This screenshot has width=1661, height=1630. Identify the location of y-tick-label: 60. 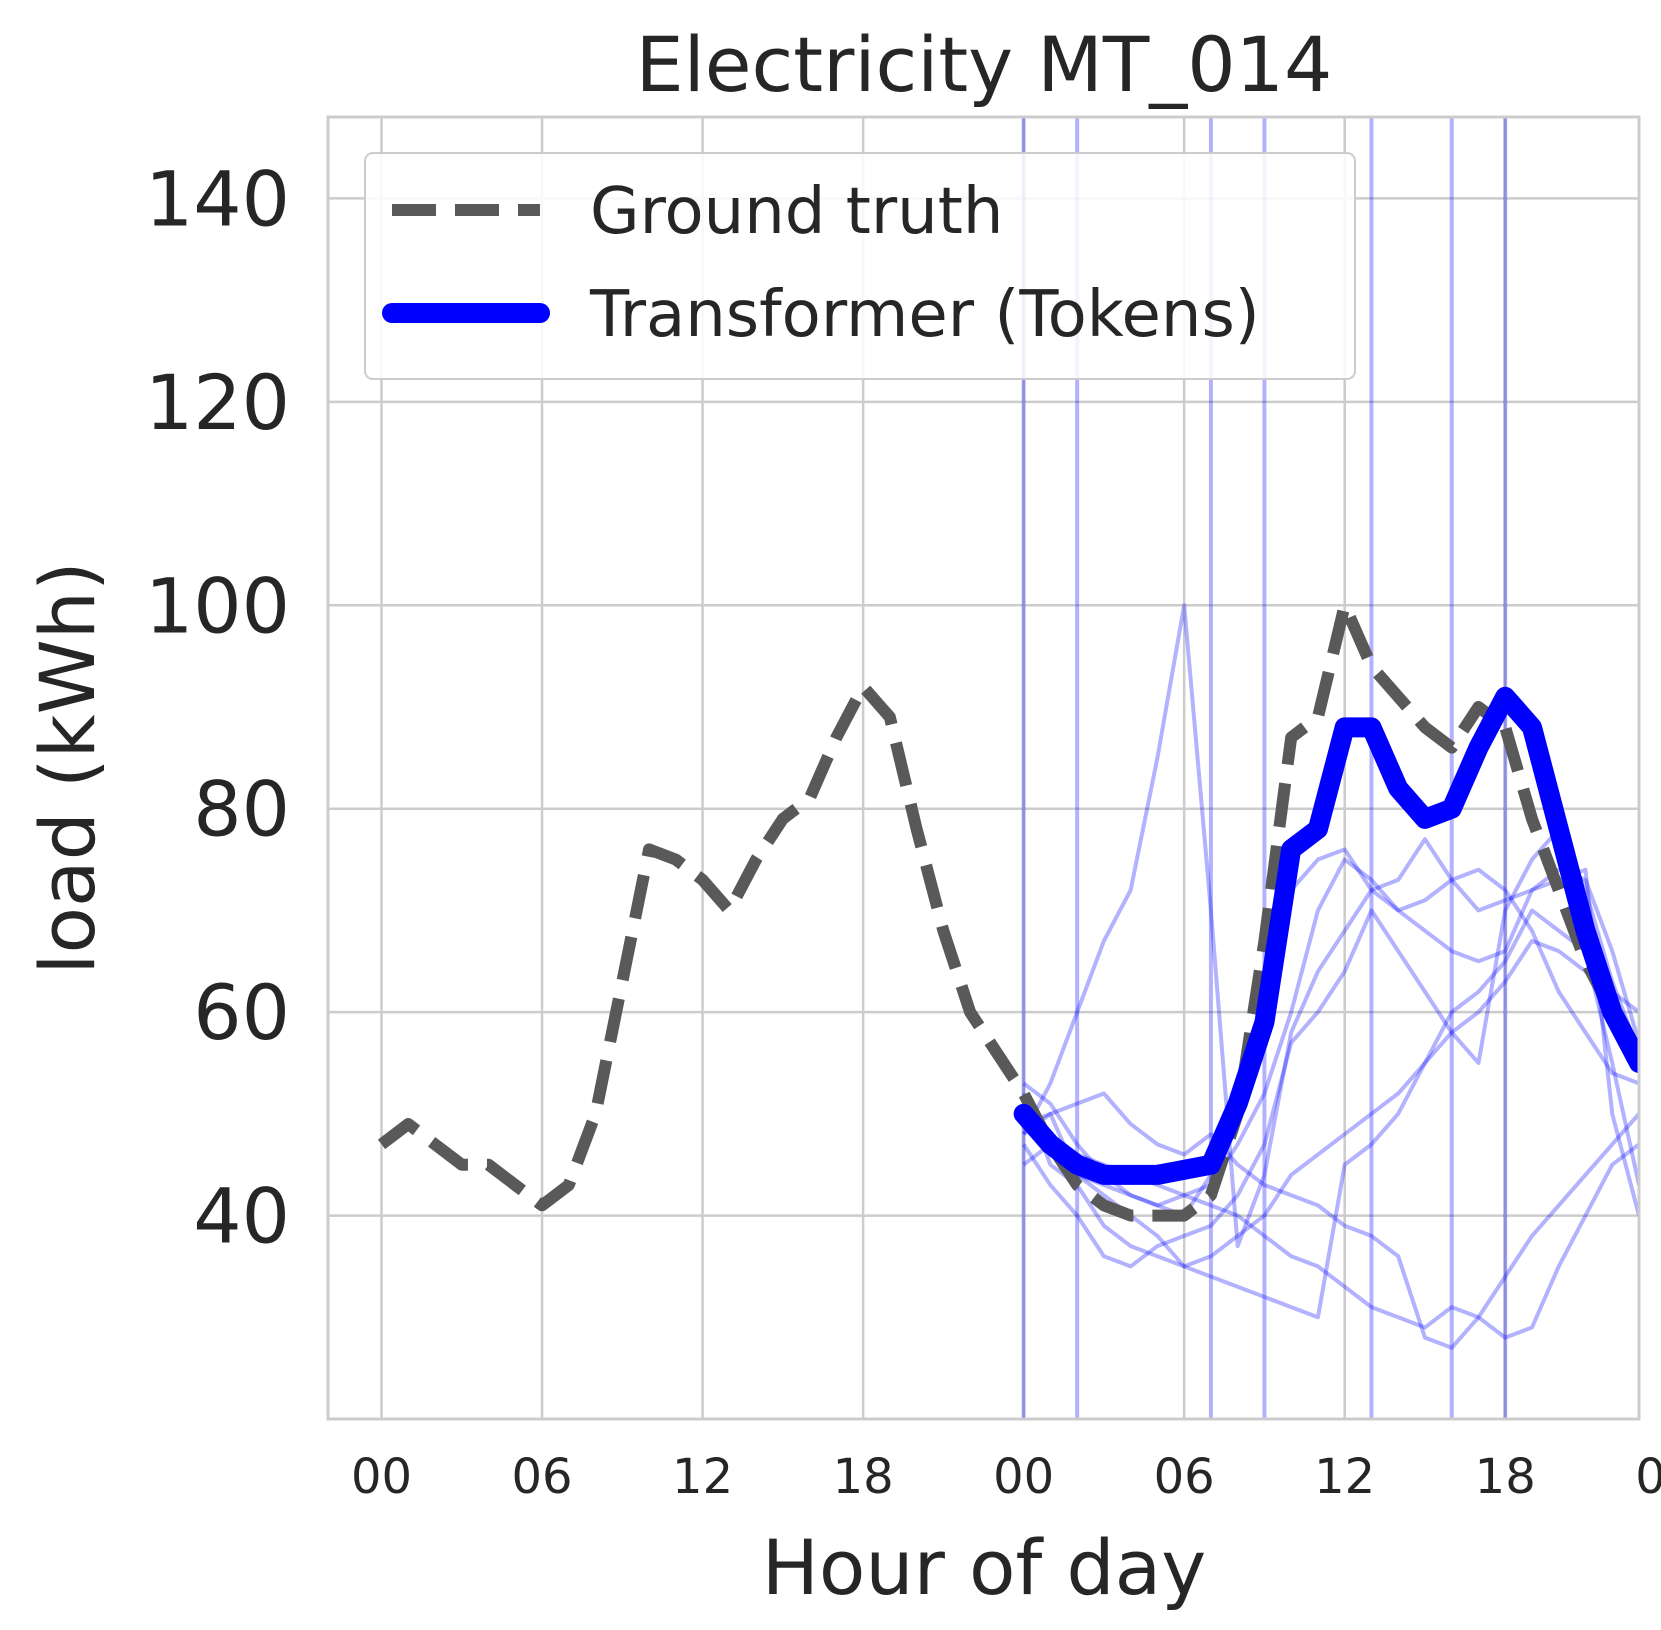
(241, 1012).